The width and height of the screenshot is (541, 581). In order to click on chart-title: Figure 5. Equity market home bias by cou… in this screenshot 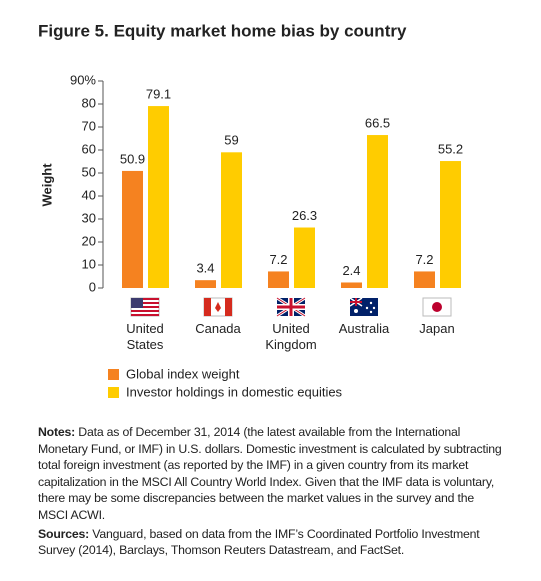, I will do `click(222, 30)`.